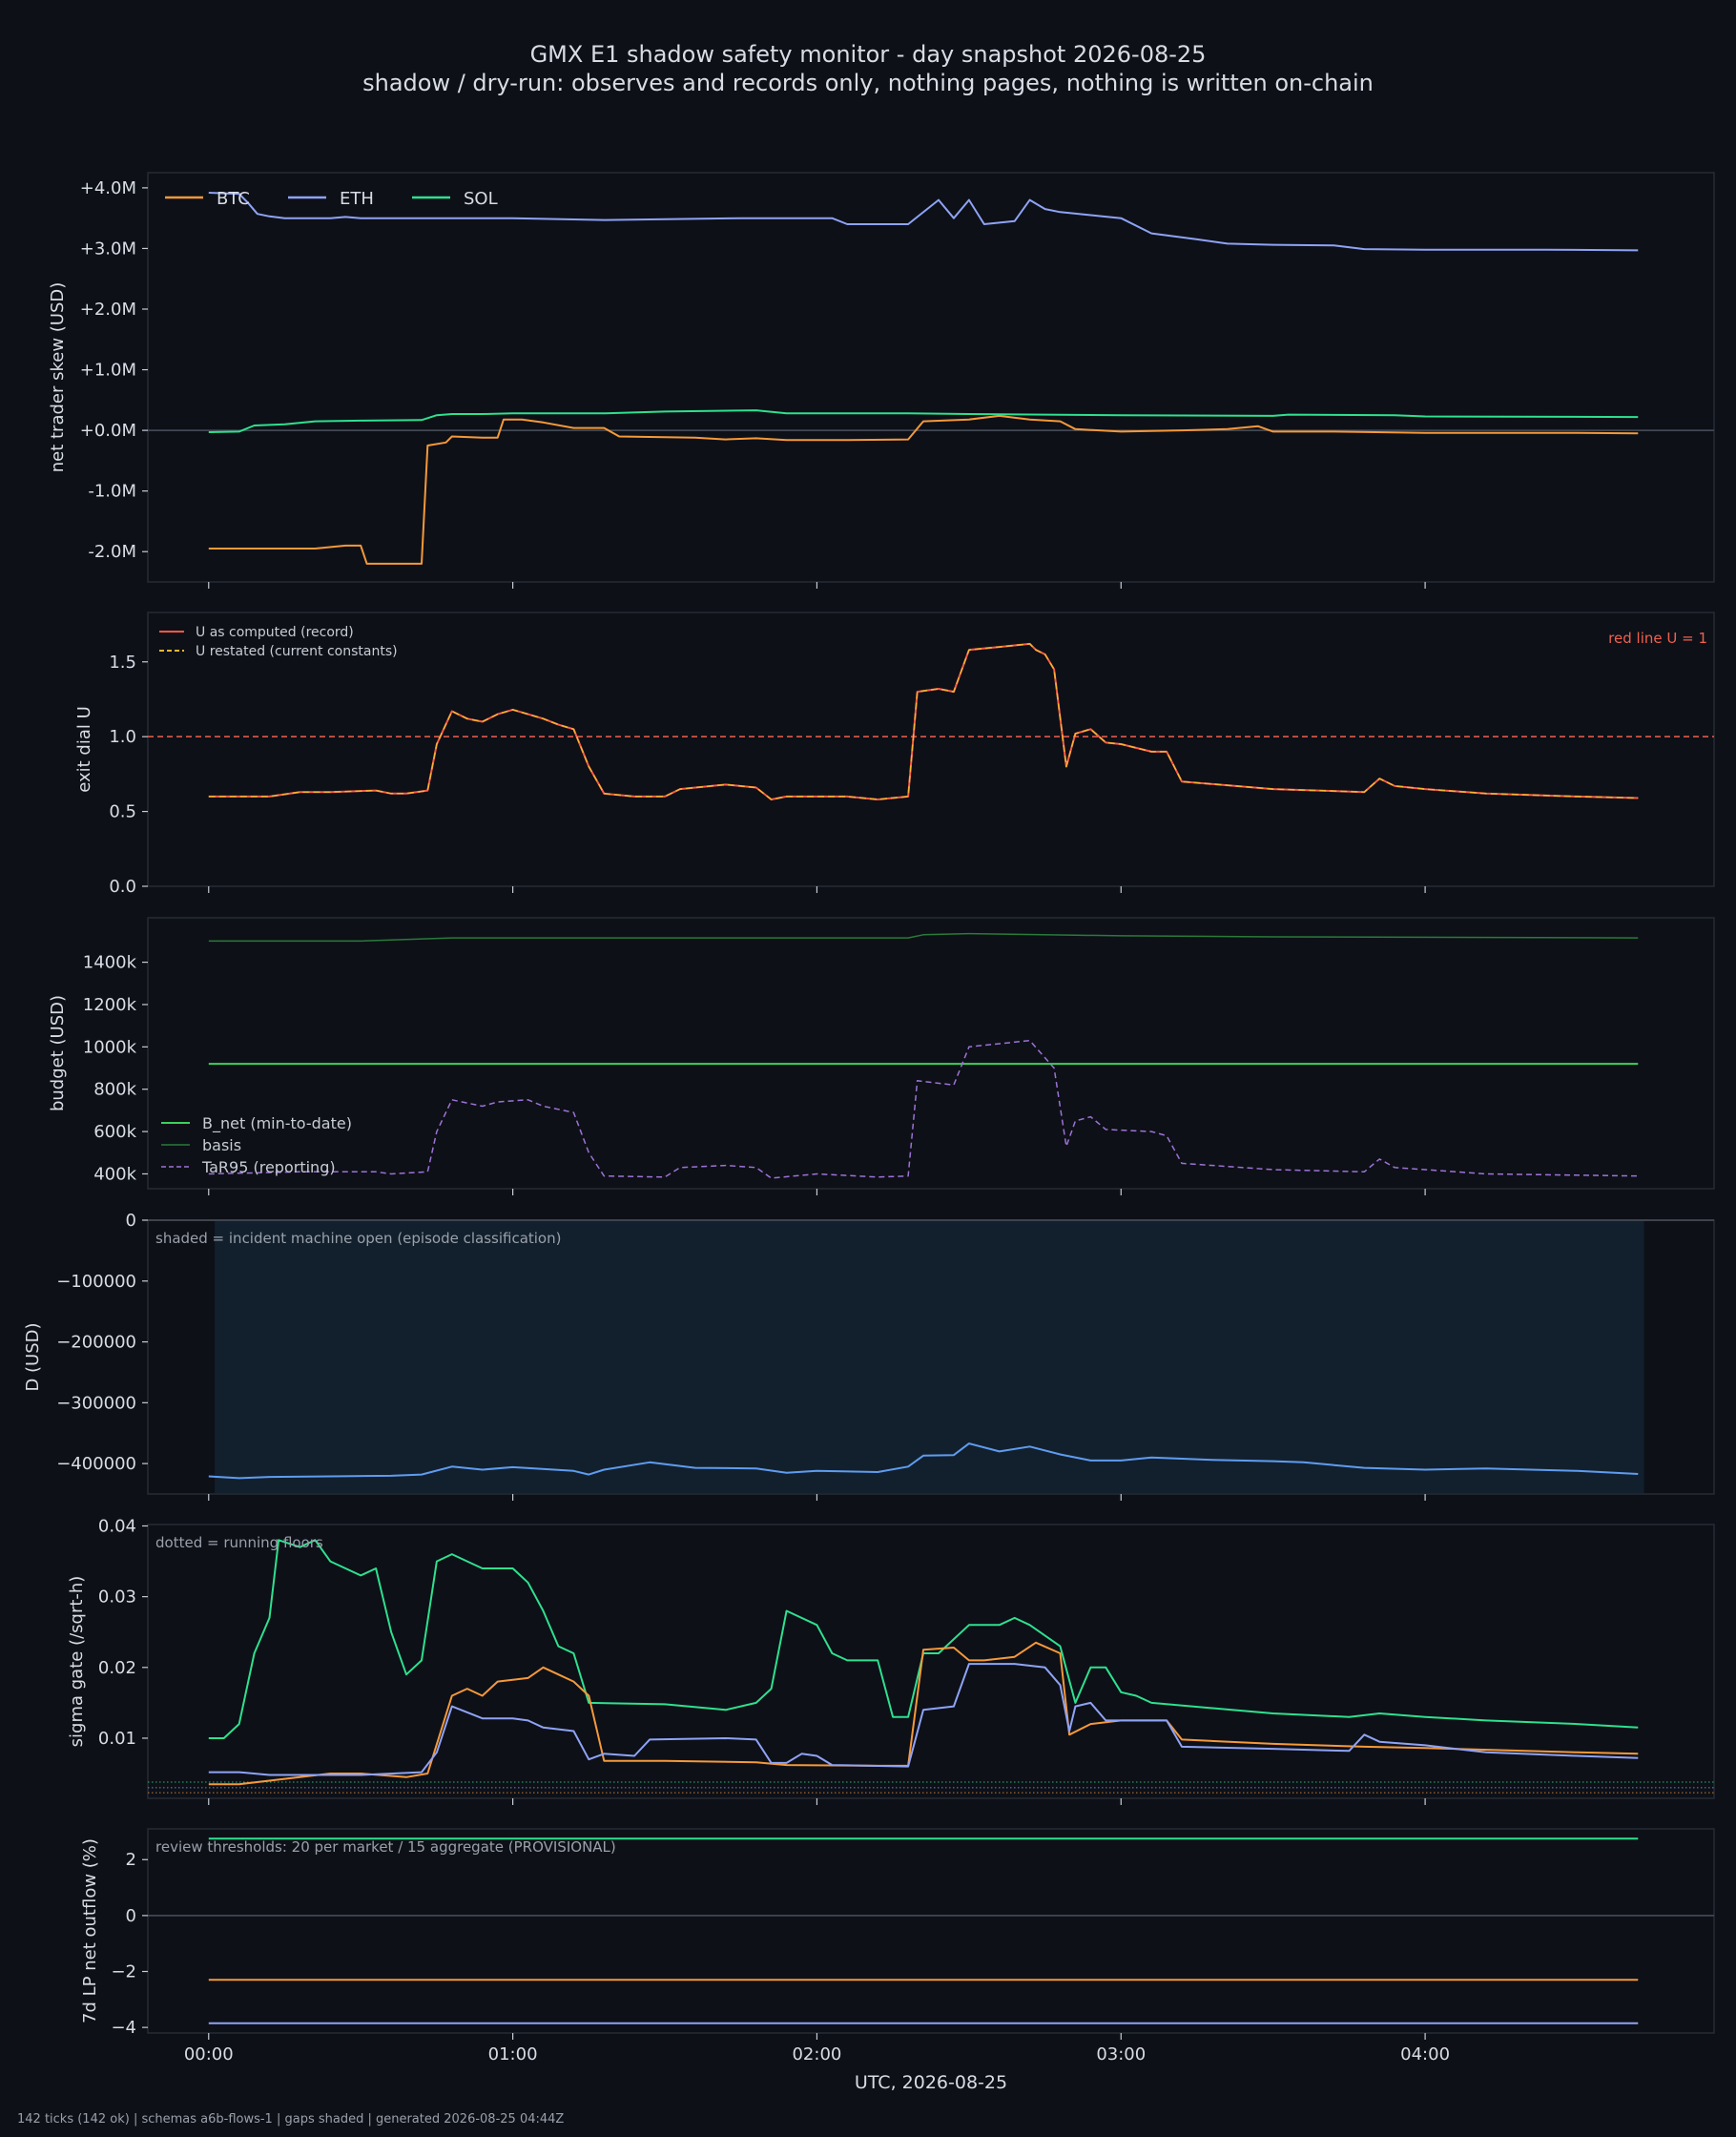 The width and height of the screenshot is (1736, 2137). What do you see at coordinates (110, 963) in the screenshot?
I see `y-tick-label: 1400k` at bounding box center [110, 963].